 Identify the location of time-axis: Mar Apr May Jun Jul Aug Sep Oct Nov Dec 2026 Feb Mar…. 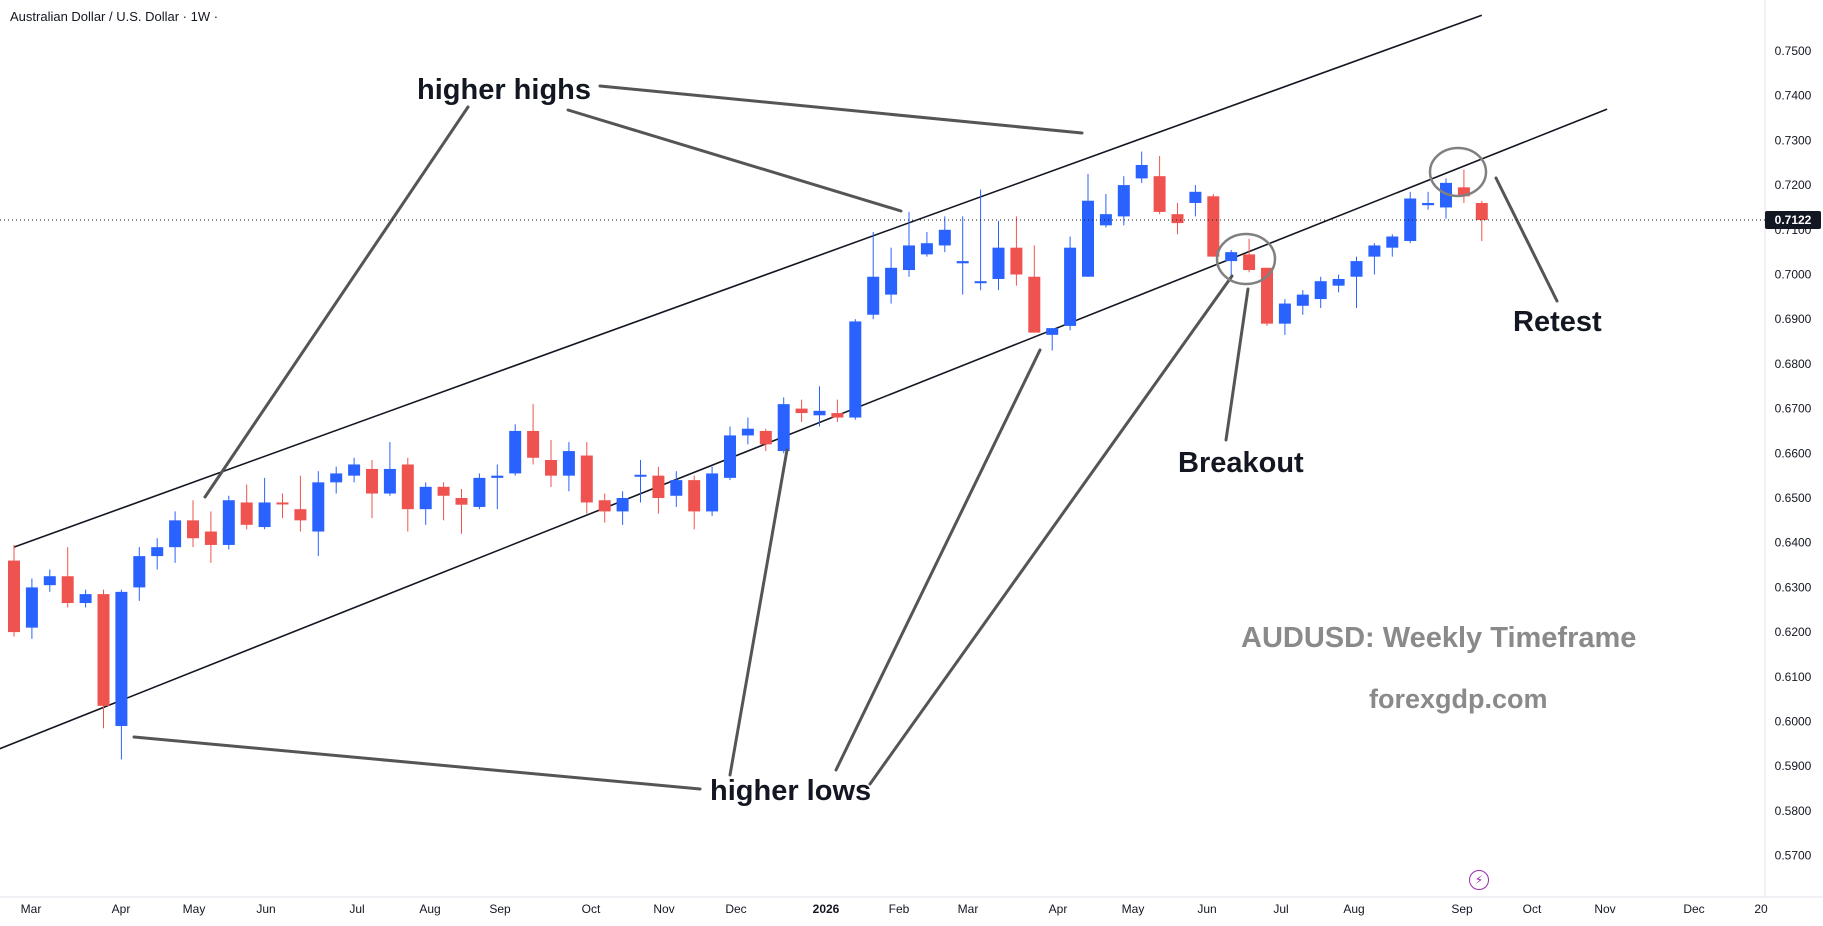
(911, 906).